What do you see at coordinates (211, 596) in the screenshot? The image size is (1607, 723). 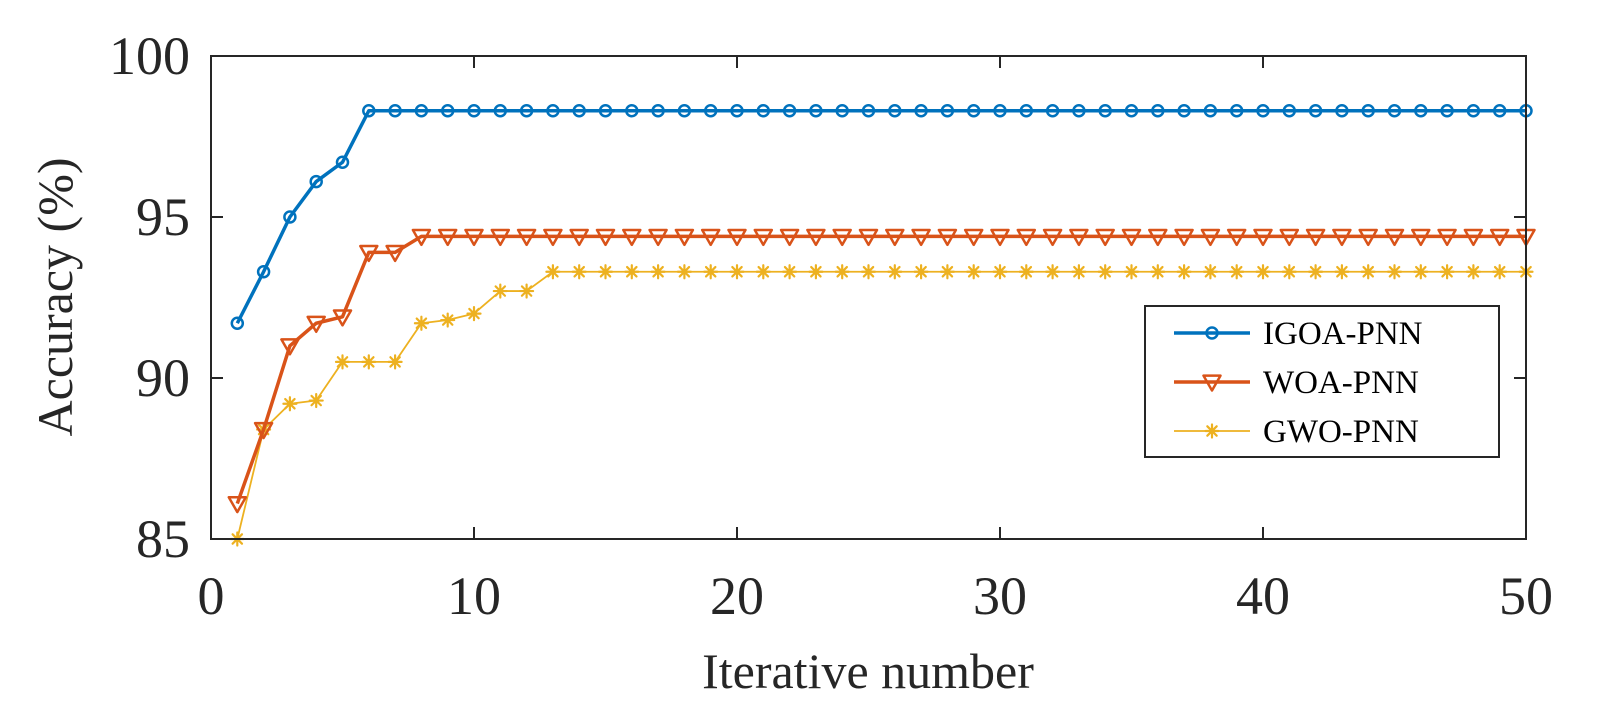 I see `x-tick-label: 0` at bounding box center [211, 596].